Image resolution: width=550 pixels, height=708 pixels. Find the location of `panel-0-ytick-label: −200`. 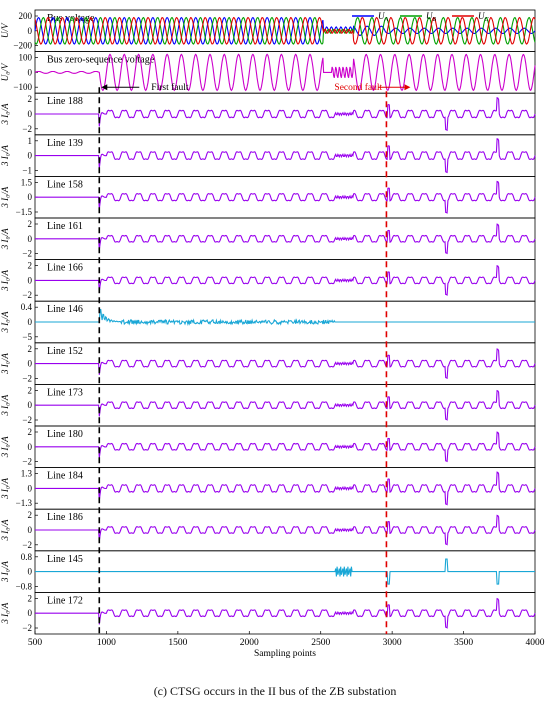

panel-0-ytick-label: −200 is located at coordinates (22, 46).